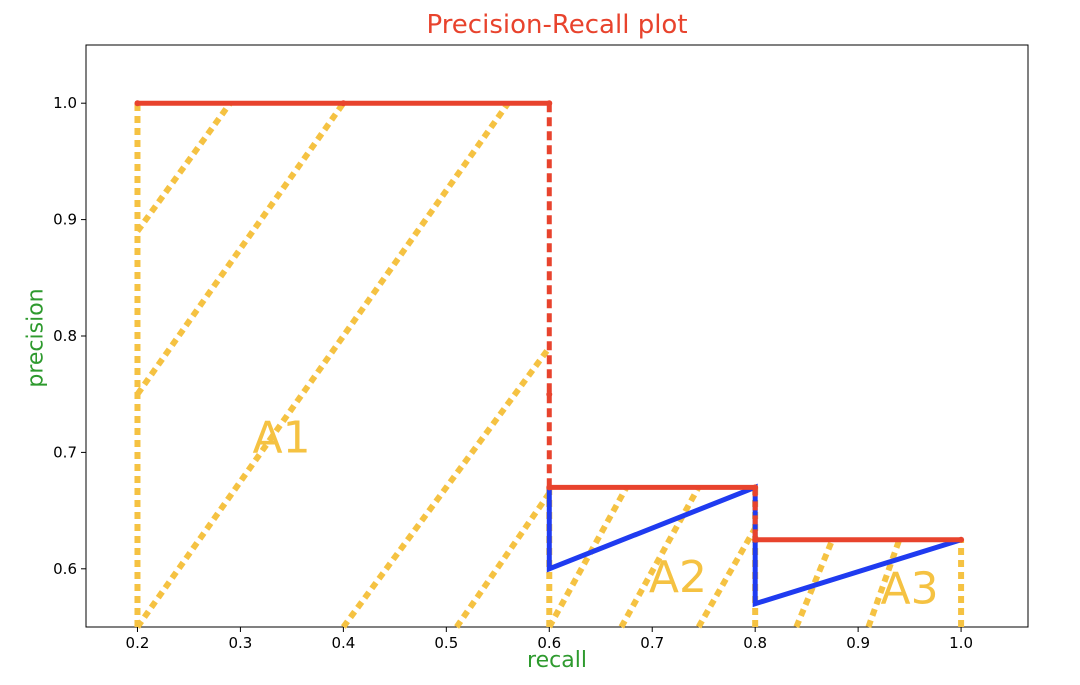 This screenshot has width=1080, height=685. What do you see at coordinates (138, 643) in the screenshot?
I see `x-tick-label: 0.2` at bounding box center [138, 643].